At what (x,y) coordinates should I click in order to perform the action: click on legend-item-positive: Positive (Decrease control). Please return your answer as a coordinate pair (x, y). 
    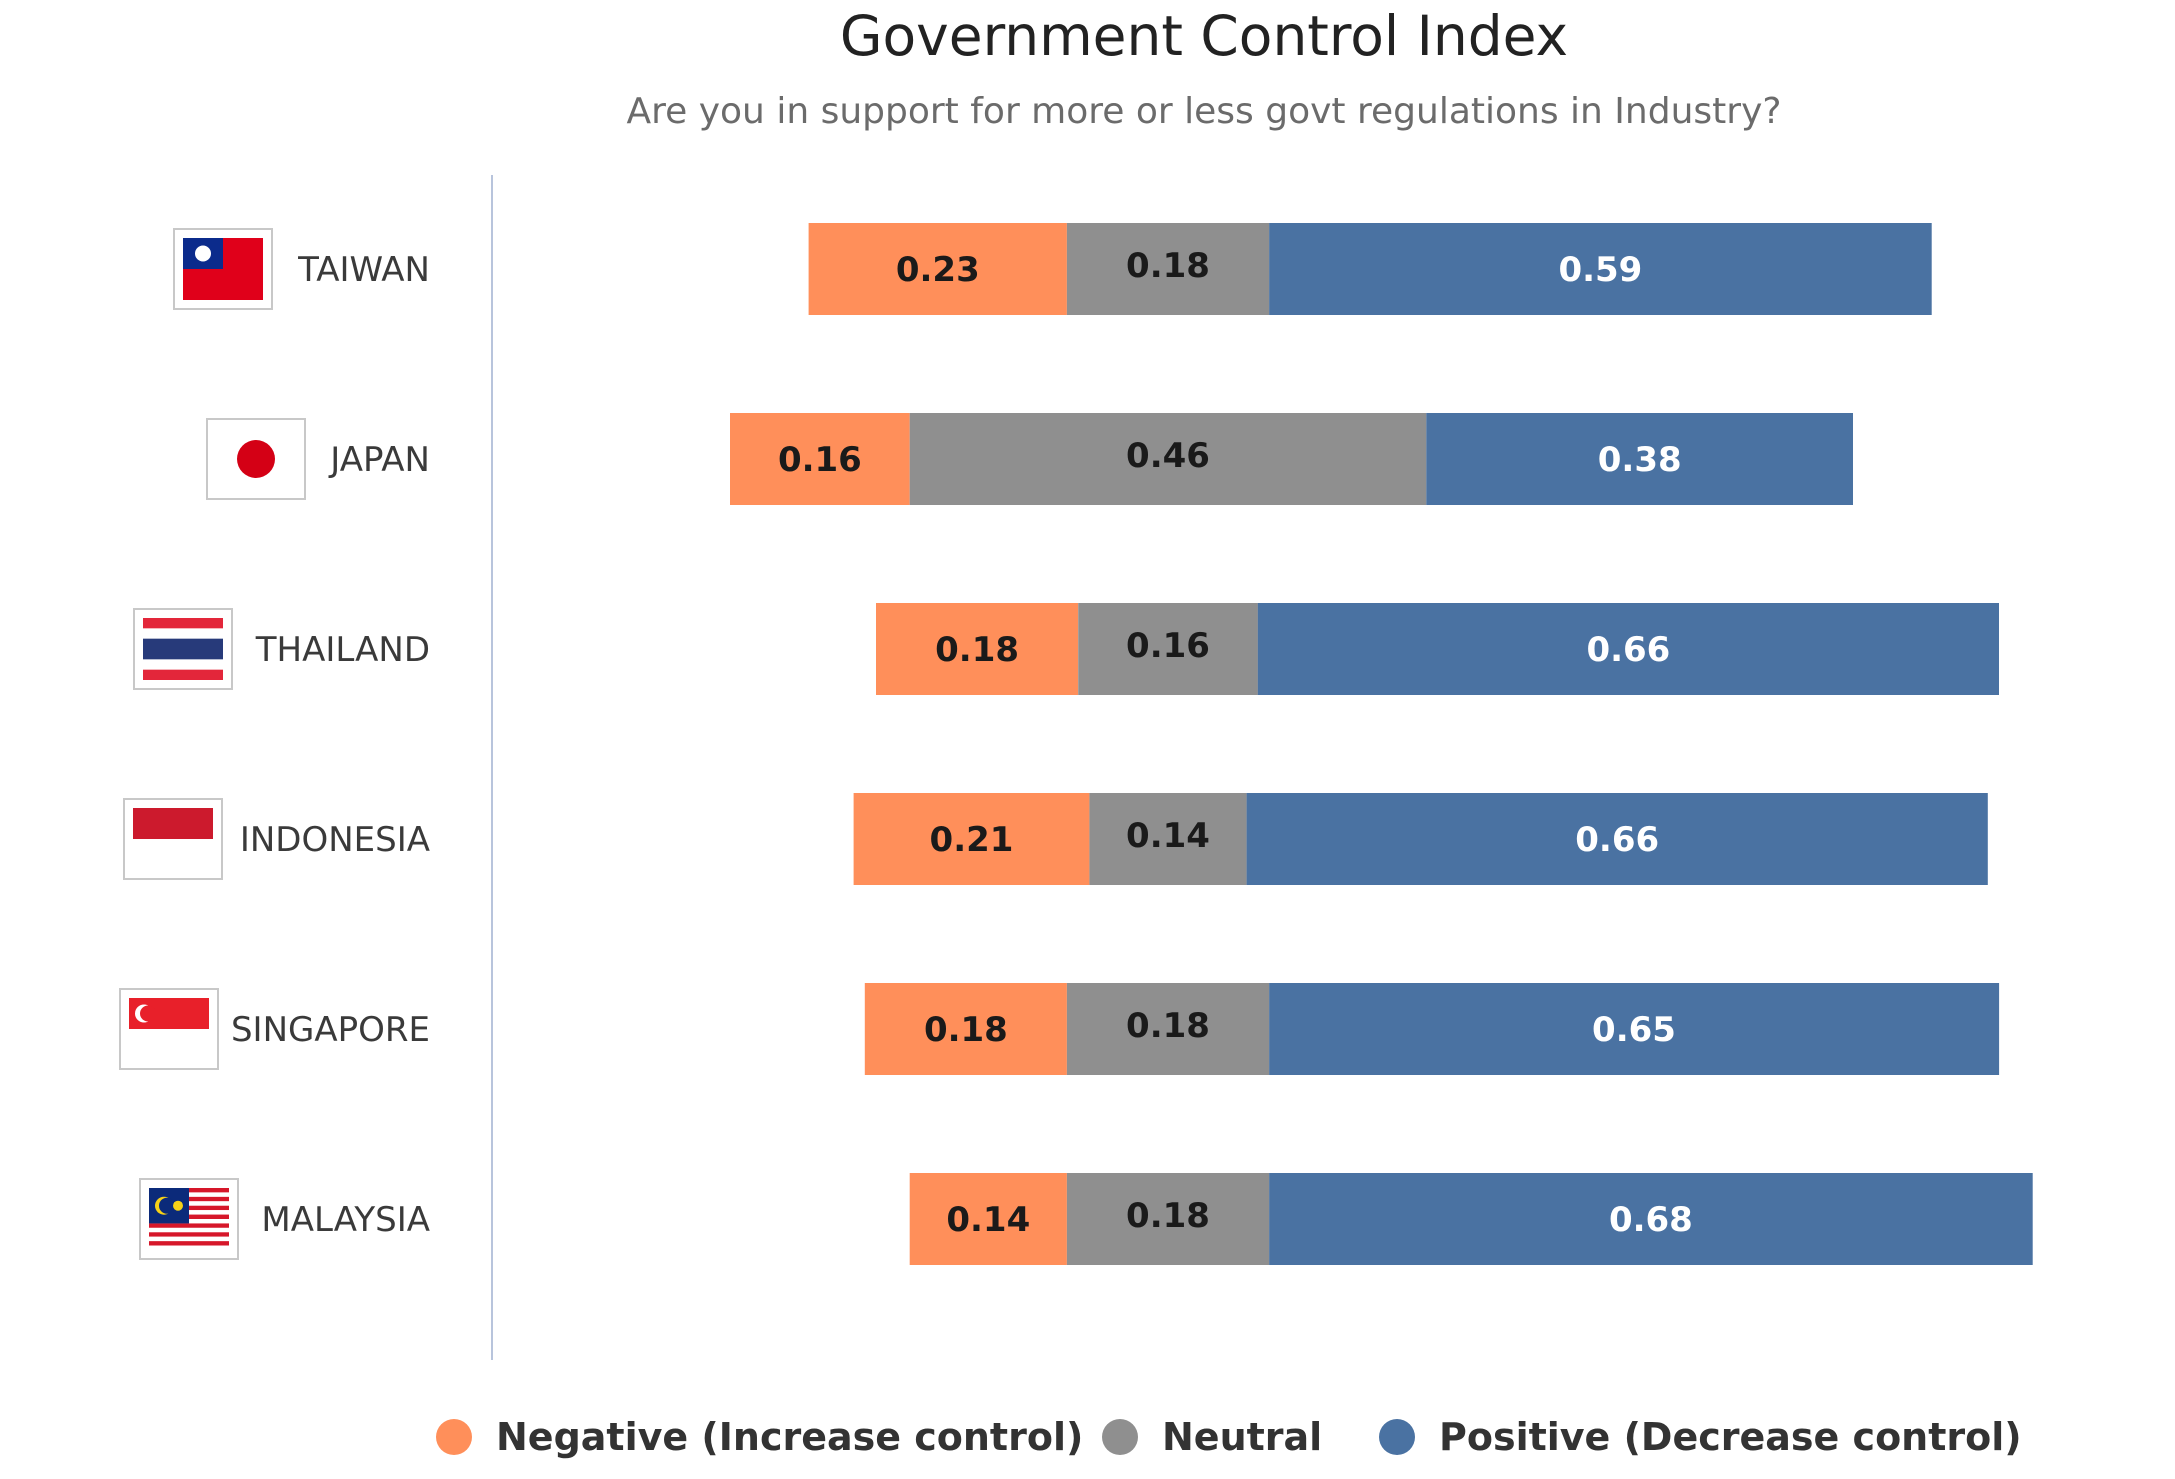
    Looking at the image, I should click on (1700, 1437).